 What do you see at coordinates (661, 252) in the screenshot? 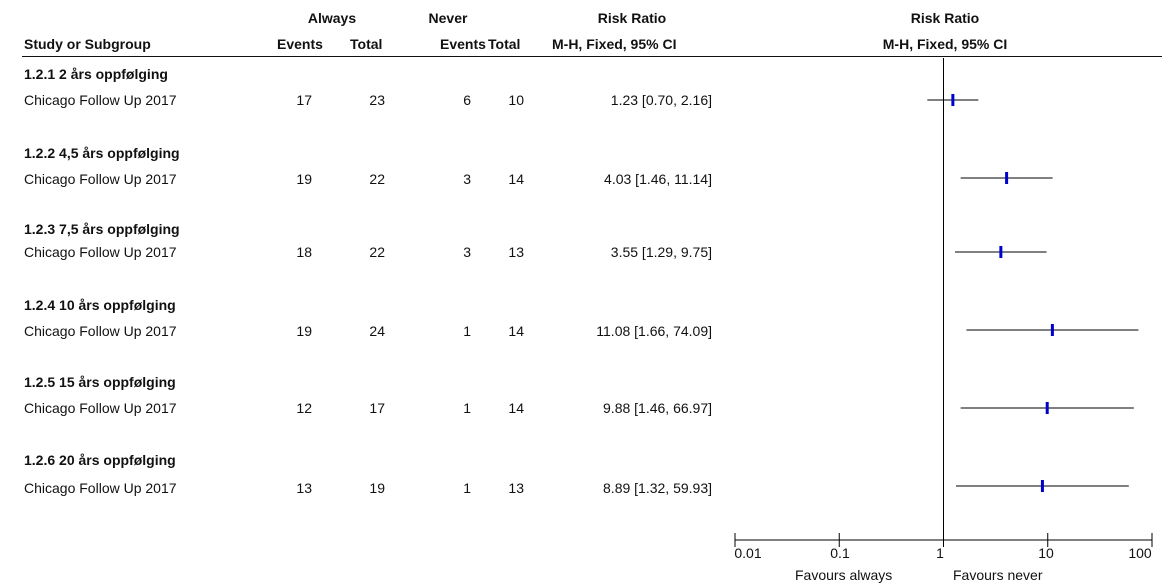
I see `cell-ci: 3.55 [1.29, 9.75]` at bounding box center [661, 252].